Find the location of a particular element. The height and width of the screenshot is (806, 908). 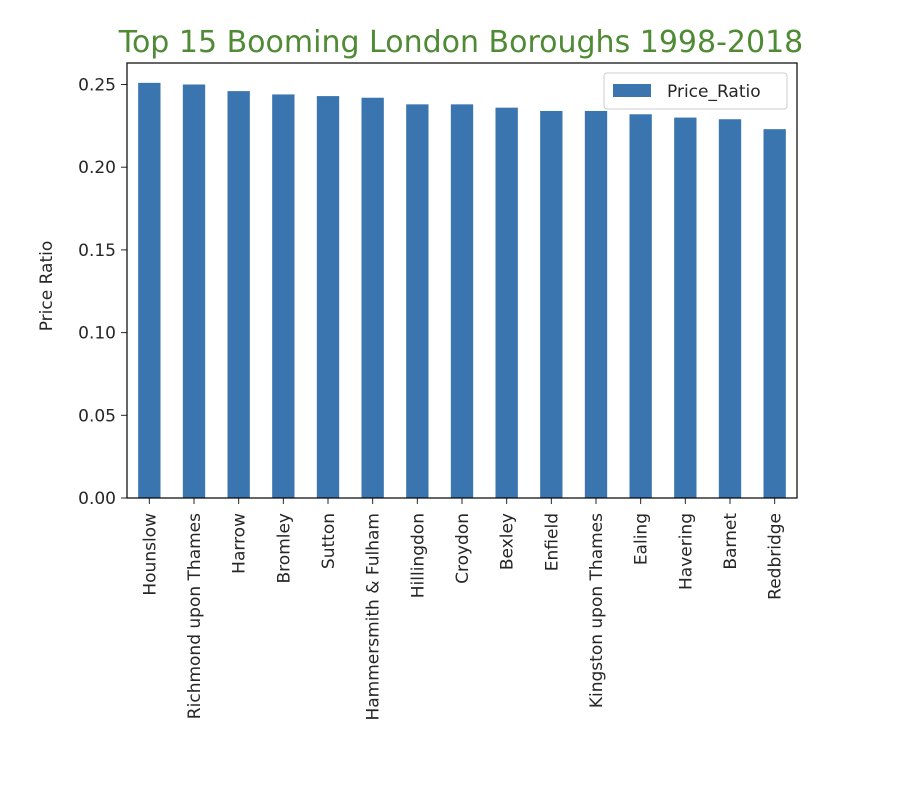

x-tick-label: Kingston upon Thames is located at coordinates (597, 610).